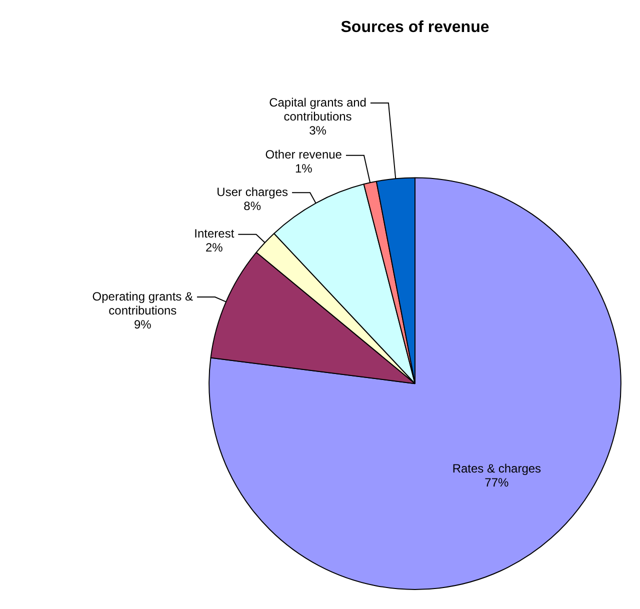  I want to click on slice-label: Capital grants and contributions, so click(317, 109).